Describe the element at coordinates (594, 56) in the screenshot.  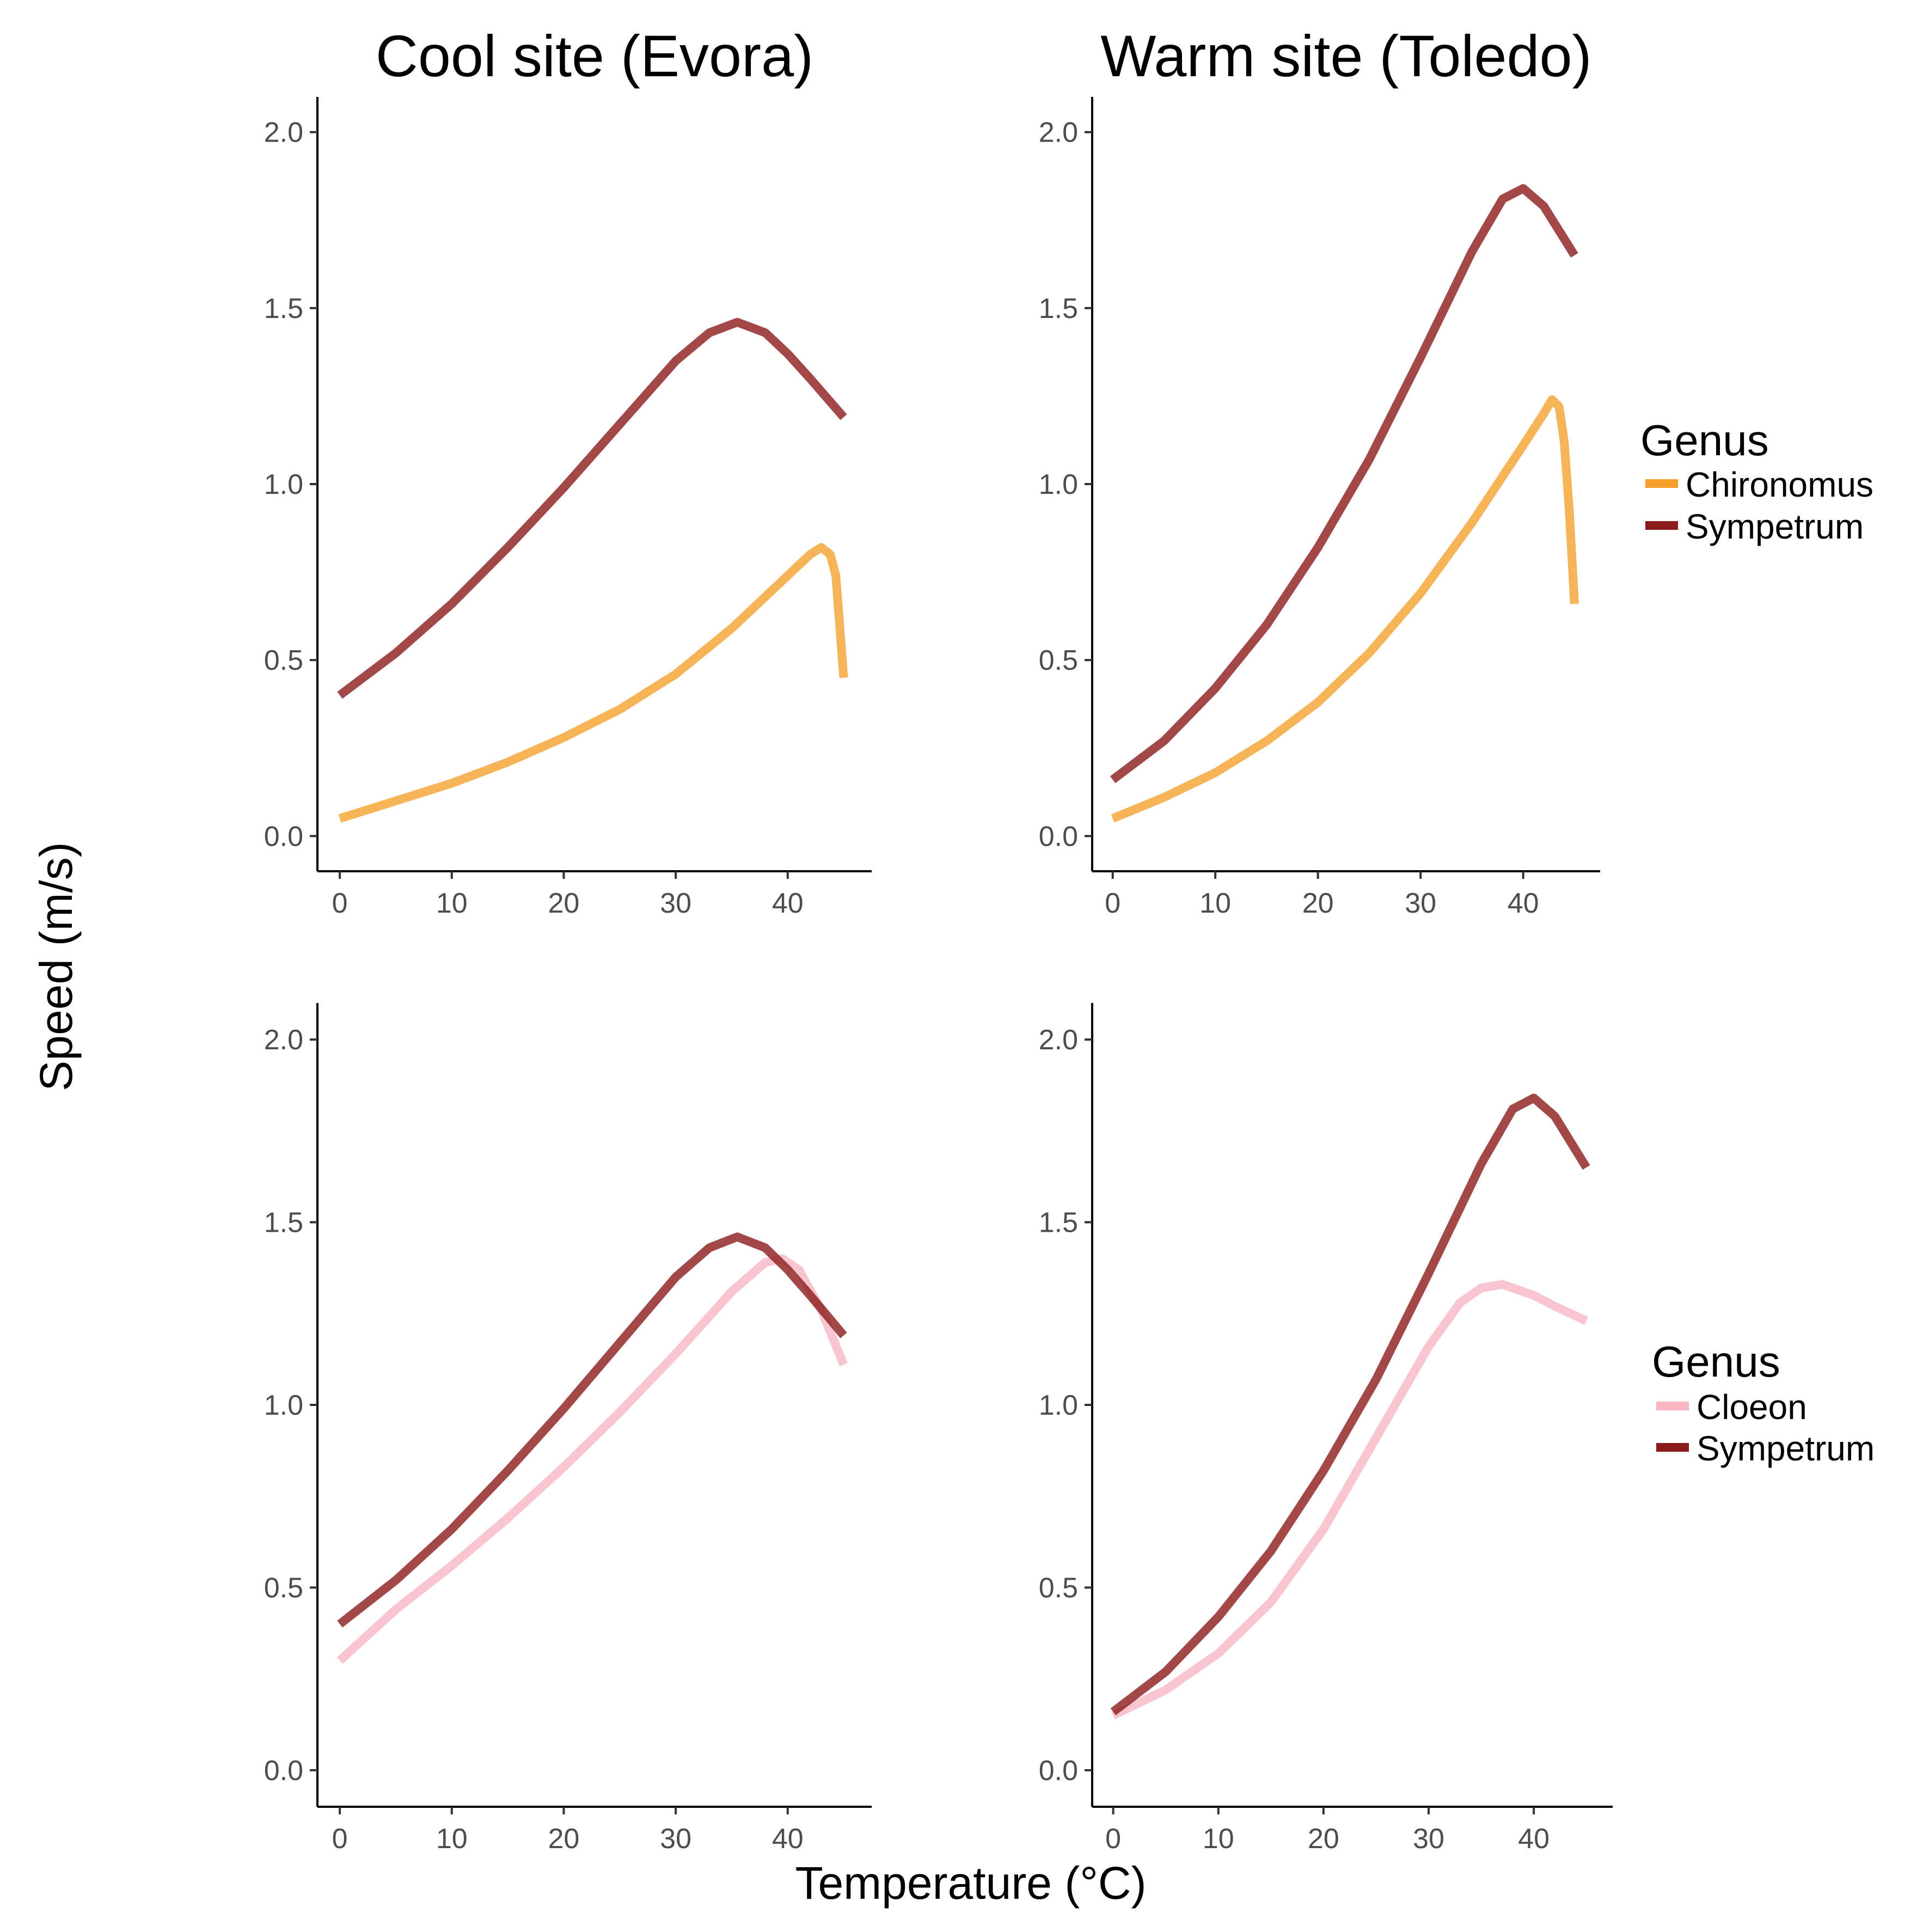
I see `panel-title: Cool site (Evora)` at that location.